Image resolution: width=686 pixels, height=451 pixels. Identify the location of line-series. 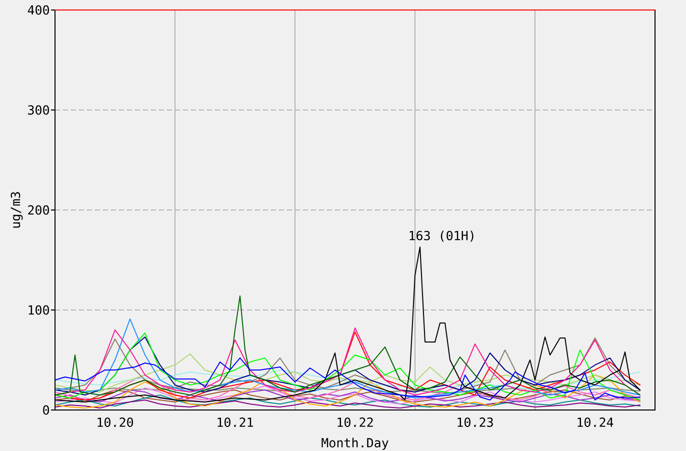
(347, 391).